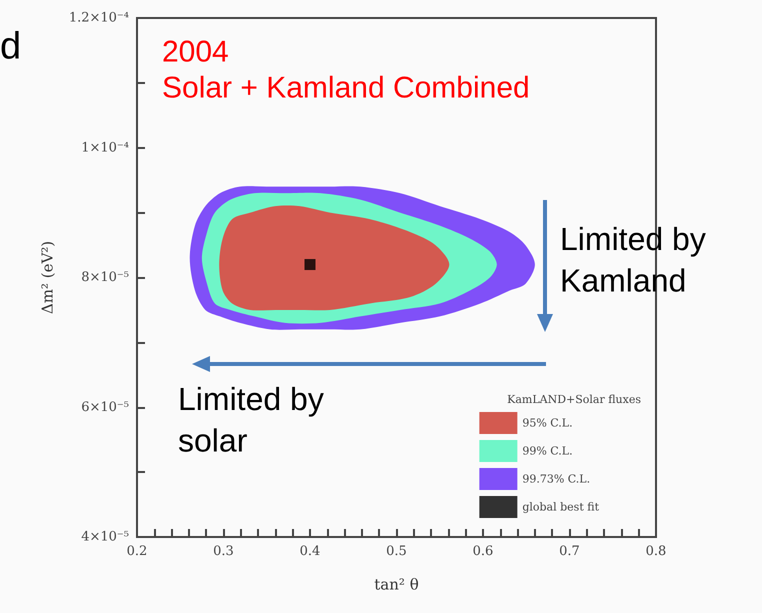 This screenshot has width=762, height=613. What do you see at coordinates (195, 52) in the screenshot?
I see `text: 2004` at bounding box center [195, 52].